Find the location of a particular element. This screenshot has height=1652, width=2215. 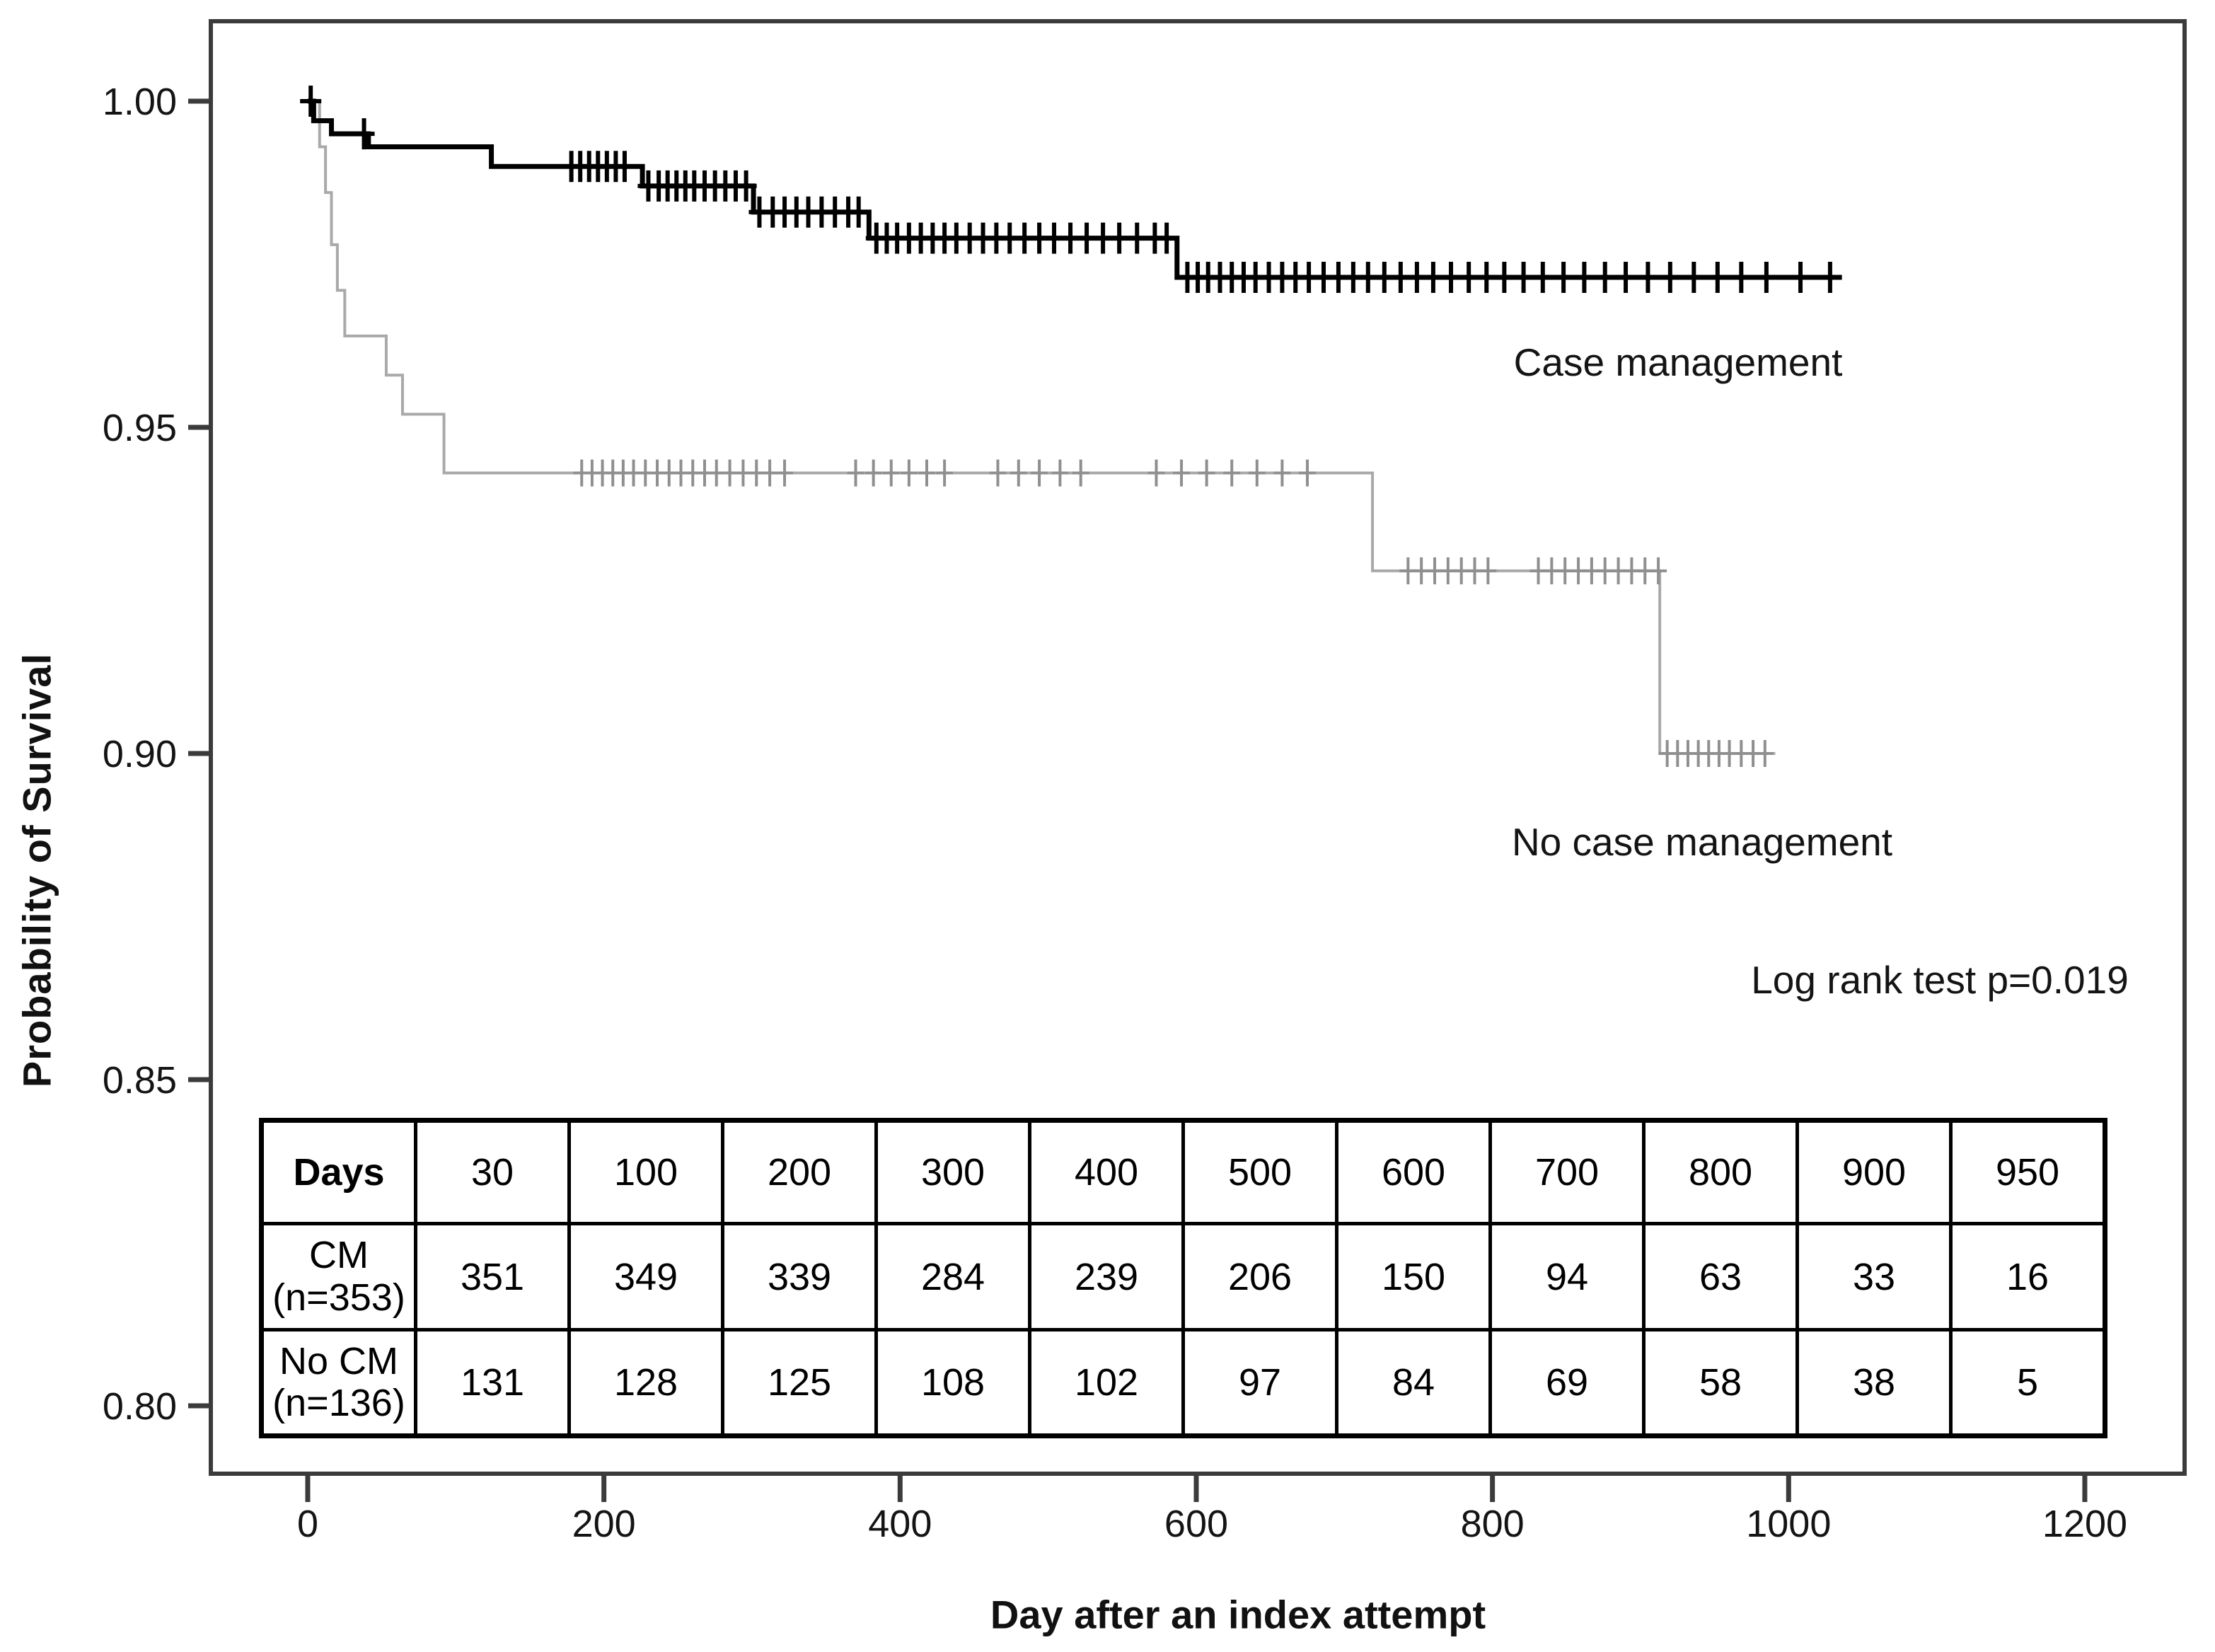

risk-table-count-cell: 284 is located at coordinates (952, 1277).